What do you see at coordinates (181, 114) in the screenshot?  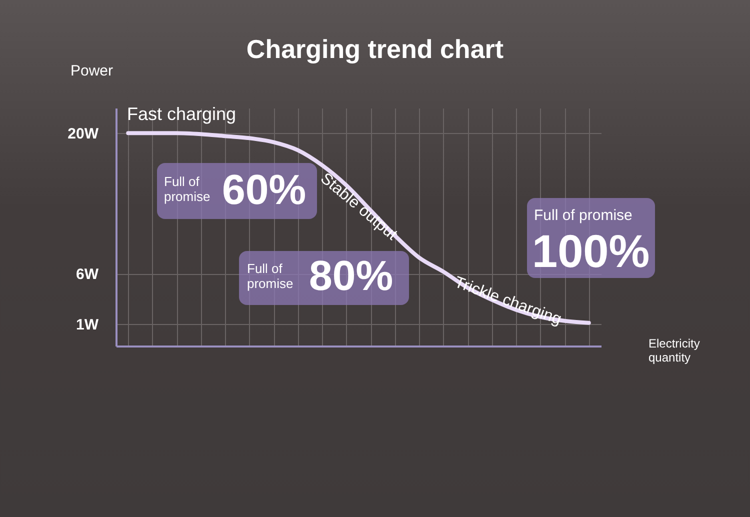 I see `annotation: Fast charging` at bounding box center [181, 114].